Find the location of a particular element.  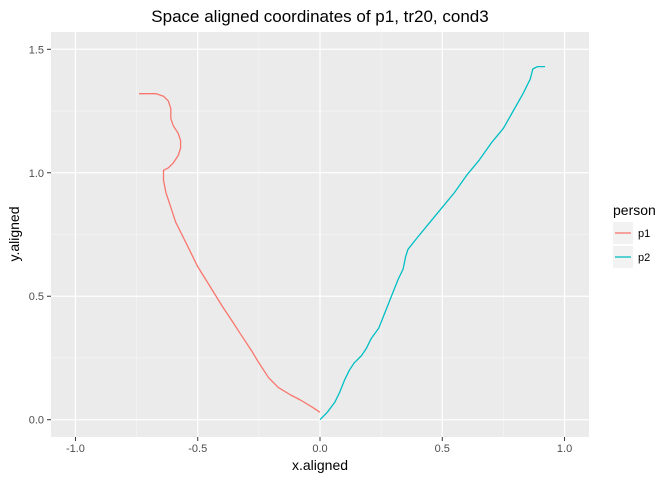

y-axis-ticks: 0.0 0.5 1.0 1.5 is located at coordinates (40, 235).